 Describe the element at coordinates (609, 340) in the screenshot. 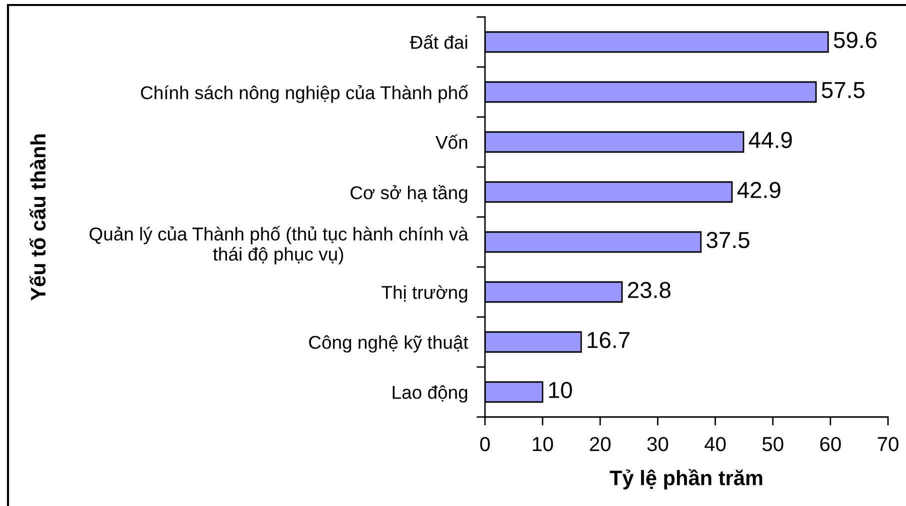

I see `data-label: 16.7` at that location.